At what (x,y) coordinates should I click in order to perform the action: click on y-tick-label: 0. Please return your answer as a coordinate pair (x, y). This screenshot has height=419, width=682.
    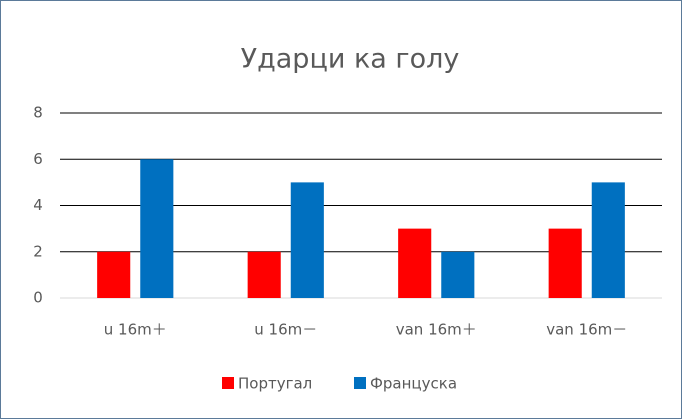
    Looking at the image, I should click on (38, 298).